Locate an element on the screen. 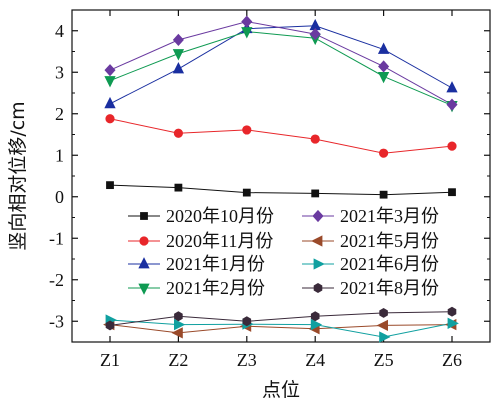 This screenshot has width=504, height=404. legend-label-5: 2021年5月份 is located at coordinates (389, 241).